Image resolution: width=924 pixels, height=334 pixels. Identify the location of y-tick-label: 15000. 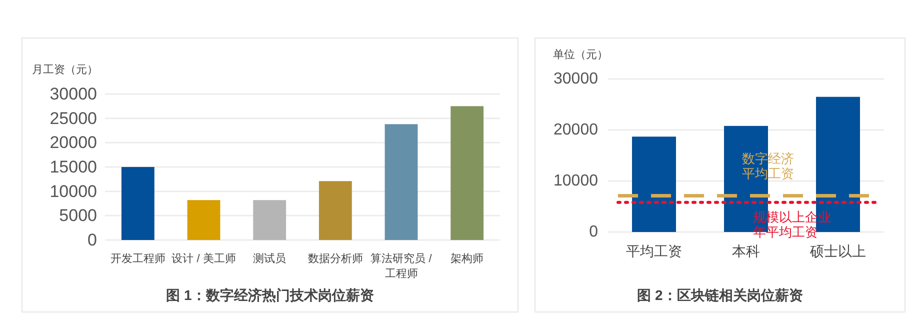
(73, 167).